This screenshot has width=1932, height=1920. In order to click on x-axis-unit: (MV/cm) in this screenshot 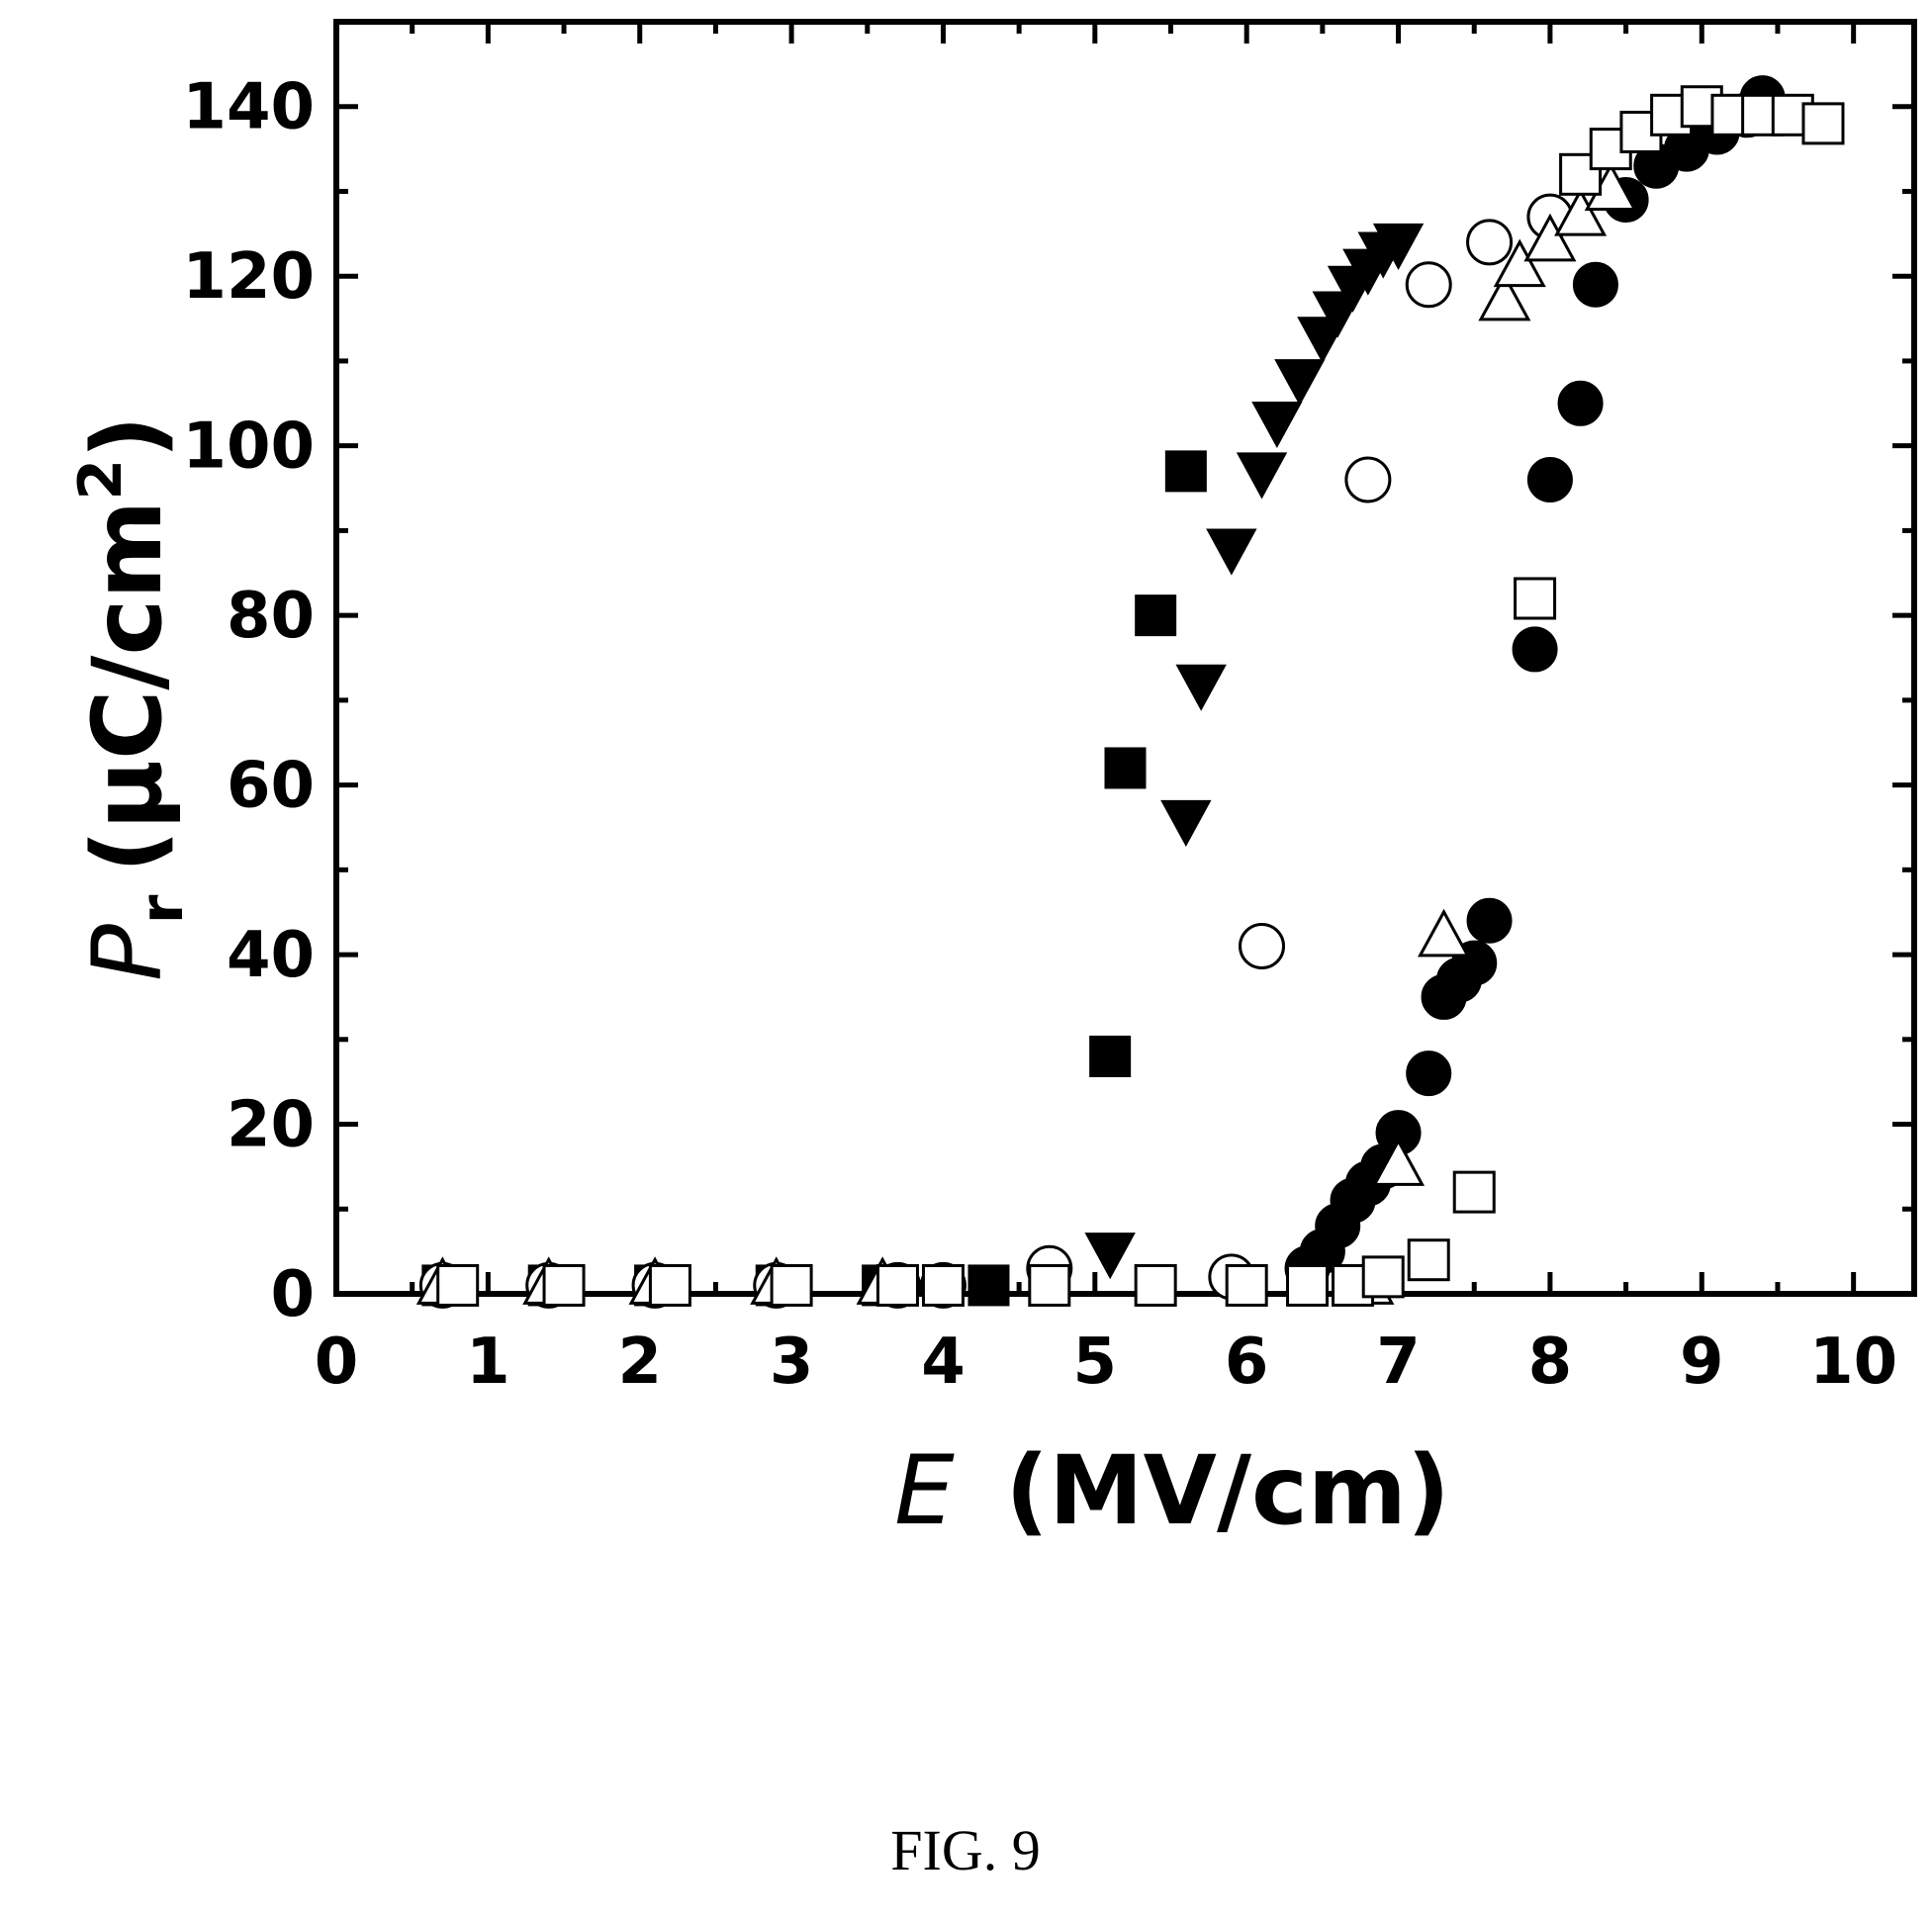, I will do `click(1228, 1490)`.